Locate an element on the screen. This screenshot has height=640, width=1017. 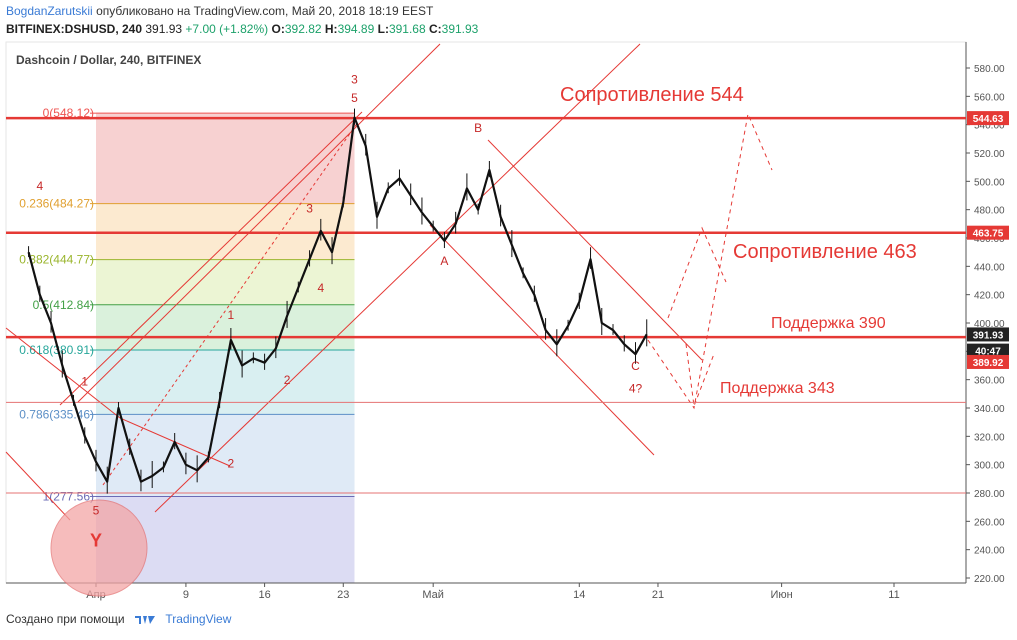
fib-level-label: 0.786(335.46) is located at coordinates (56, 414).